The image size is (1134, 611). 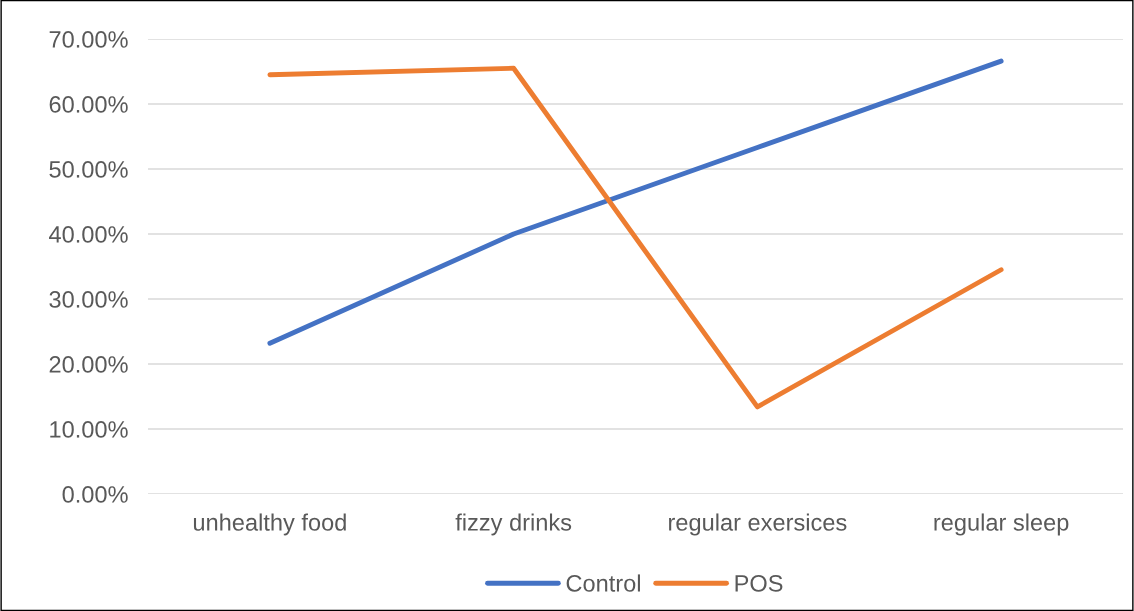 What do you see at coordinates (759, 583) in the screenshot?
I see `legend-label: POS` at bounding box center [759, 583].